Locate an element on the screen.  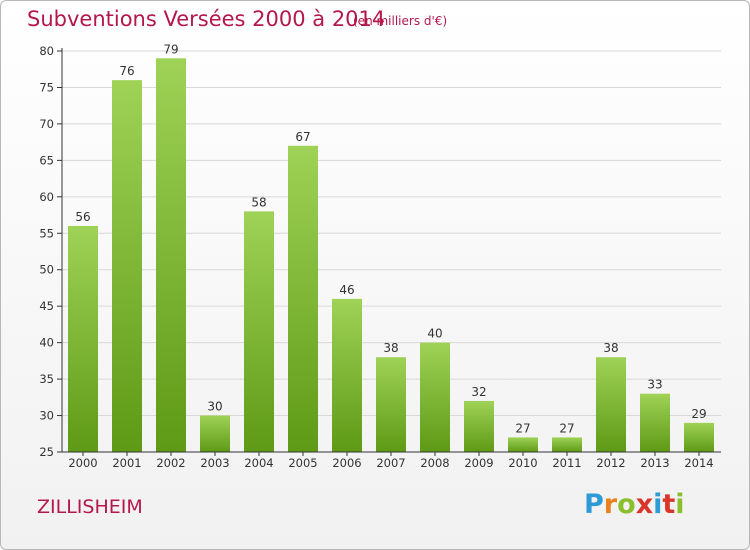
proxiti-logo: Proxiti is located at coordinates (634, 504).